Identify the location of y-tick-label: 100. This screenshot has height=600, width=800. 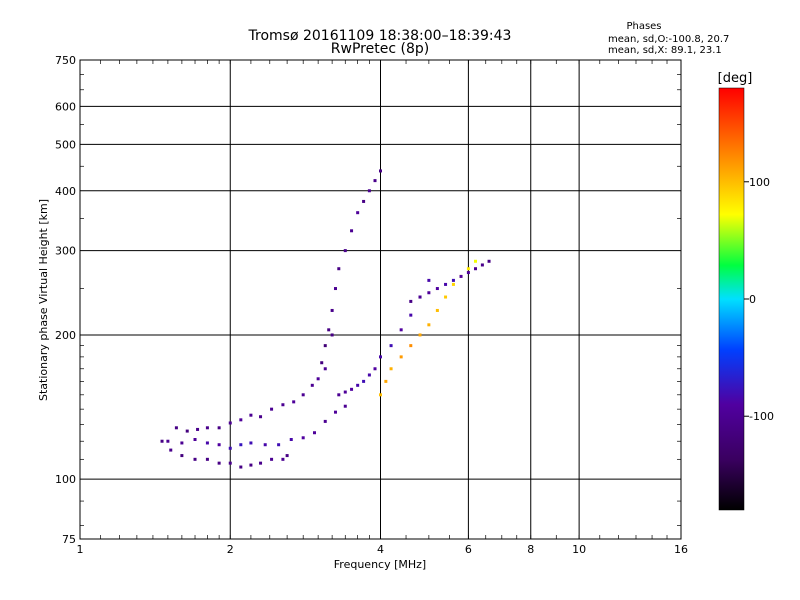
(65, 479).